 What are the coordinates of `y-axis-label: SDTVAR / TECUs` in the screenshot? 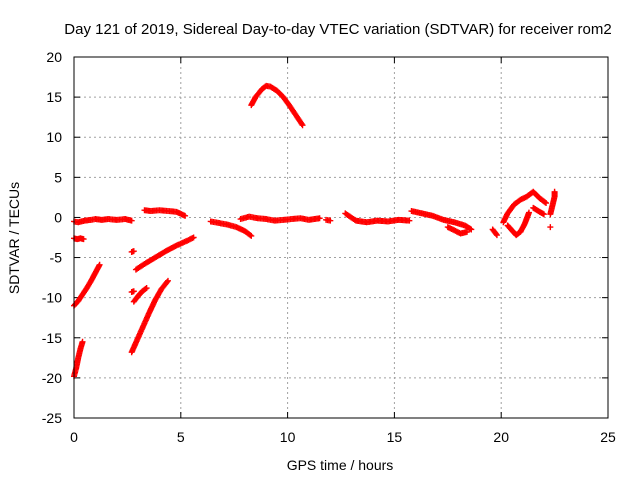 It's located at (14, 238).